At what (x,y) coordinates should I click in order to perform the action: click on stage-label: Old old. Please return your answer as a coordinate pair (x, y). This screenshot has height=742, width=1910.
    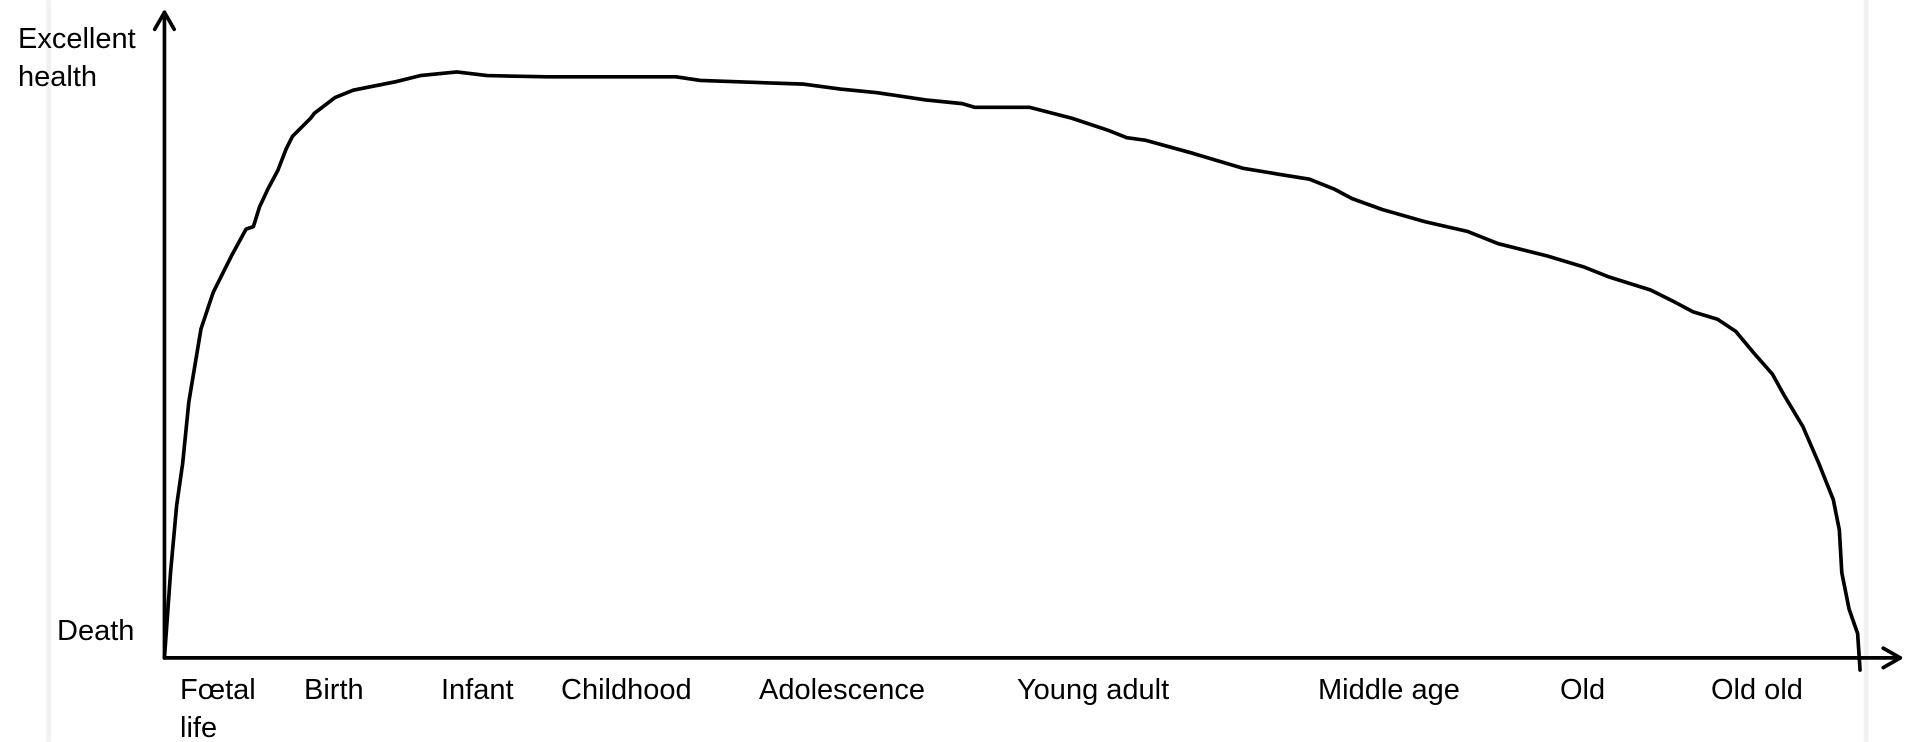
    Looking at the image, I should click on (1757, 690).